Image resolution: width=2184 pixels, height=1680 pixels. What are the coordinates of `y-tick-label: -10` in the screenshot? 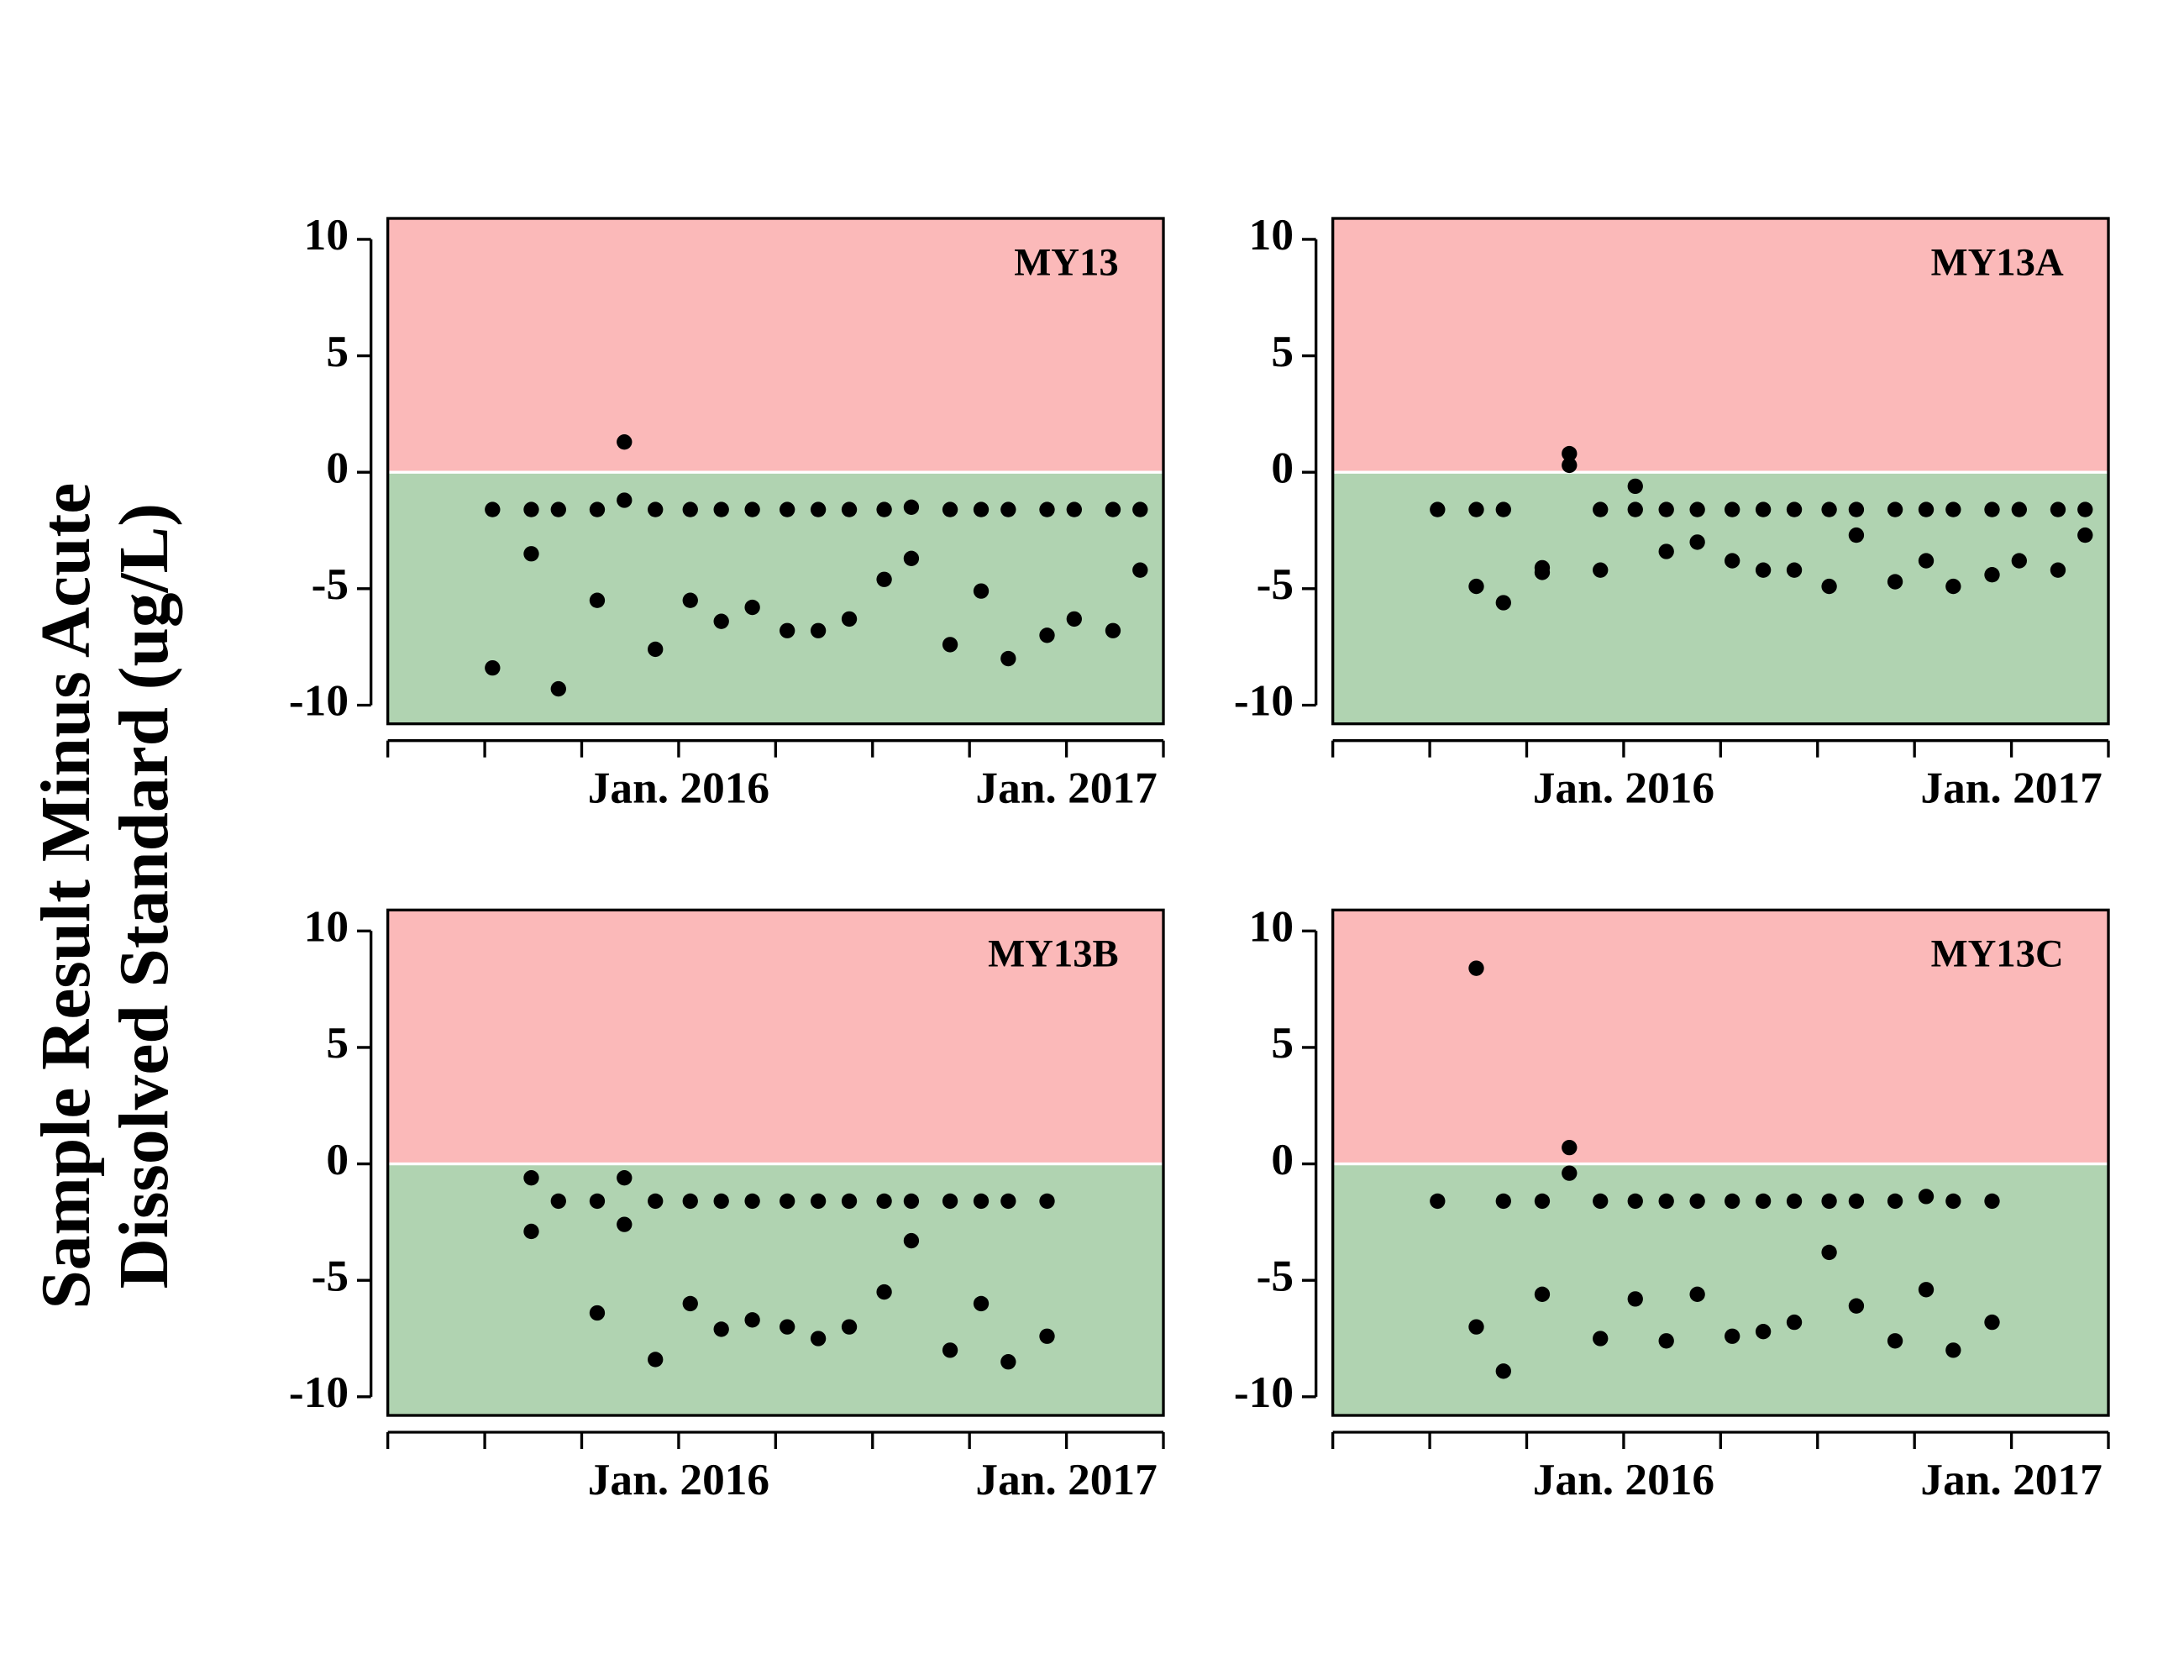 It's located at (319, 1392).